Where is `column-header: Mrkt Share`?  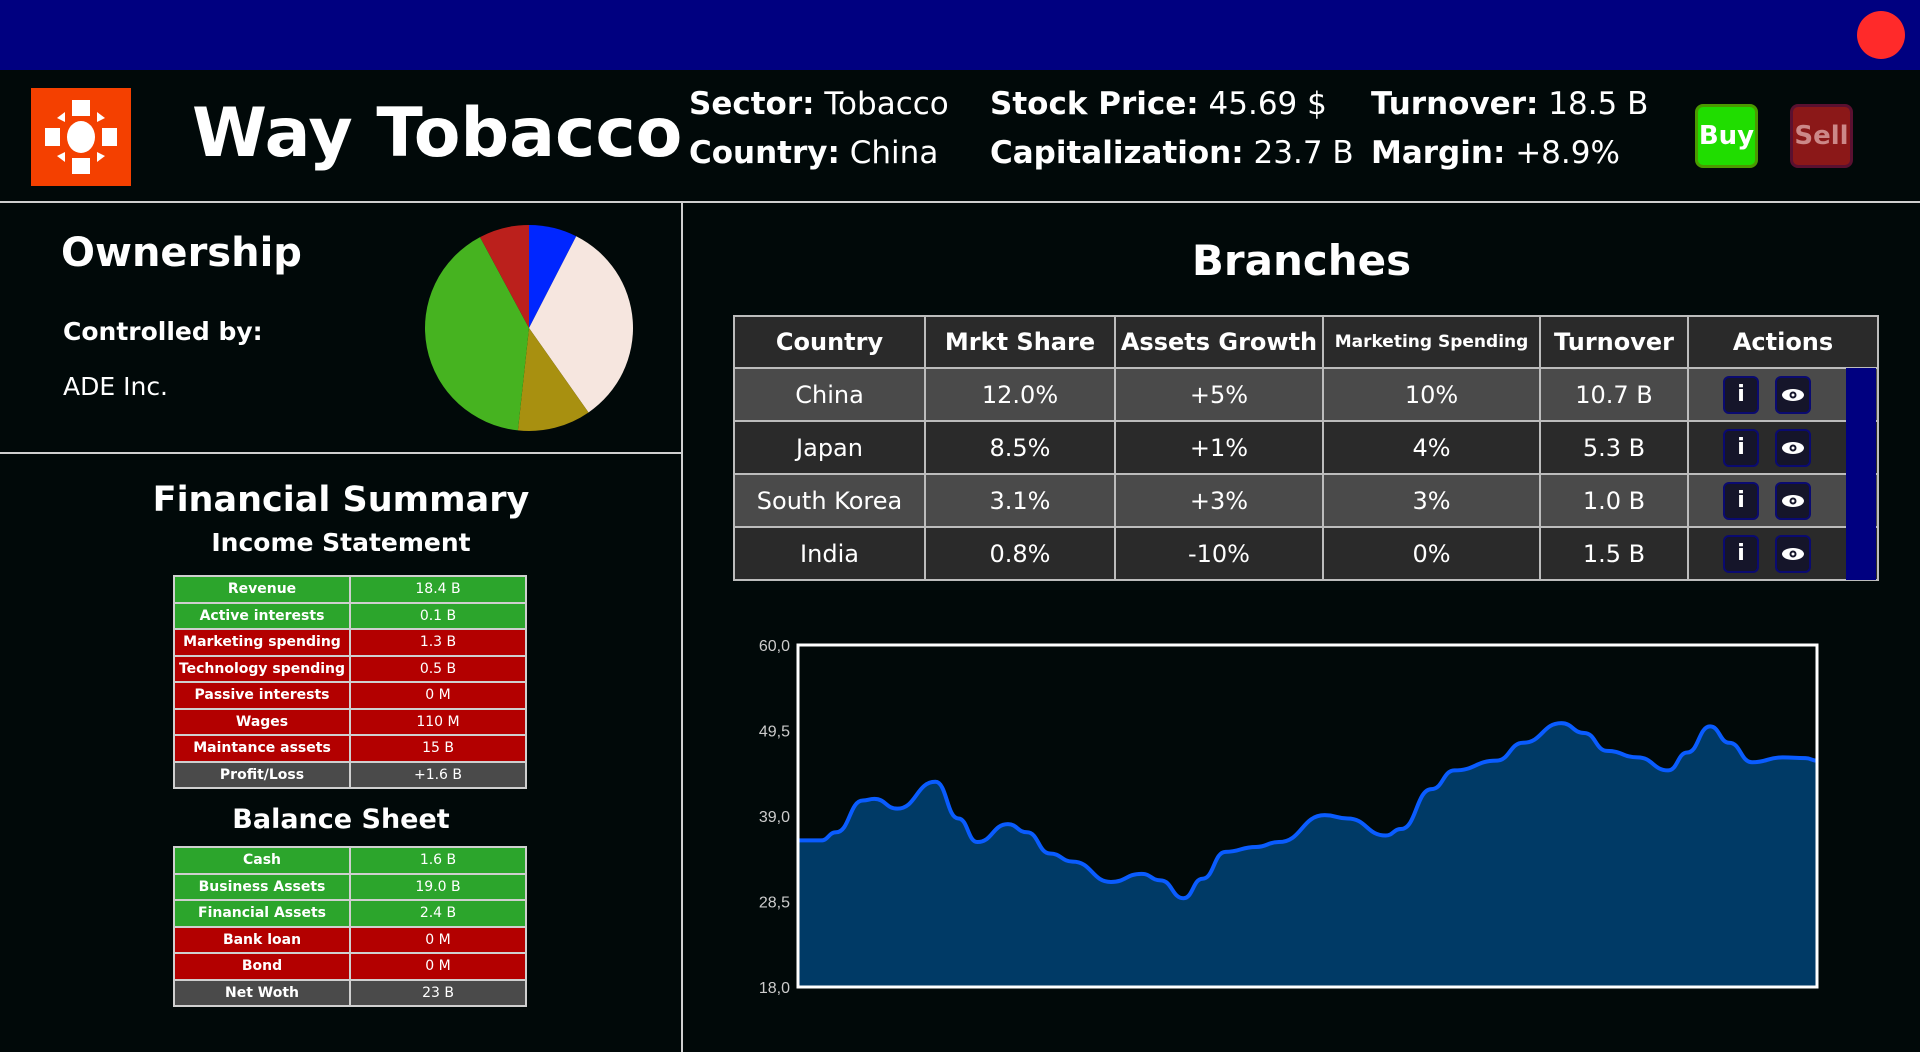
column-header: Mrkt Share is located at coordinates (1020, 342).